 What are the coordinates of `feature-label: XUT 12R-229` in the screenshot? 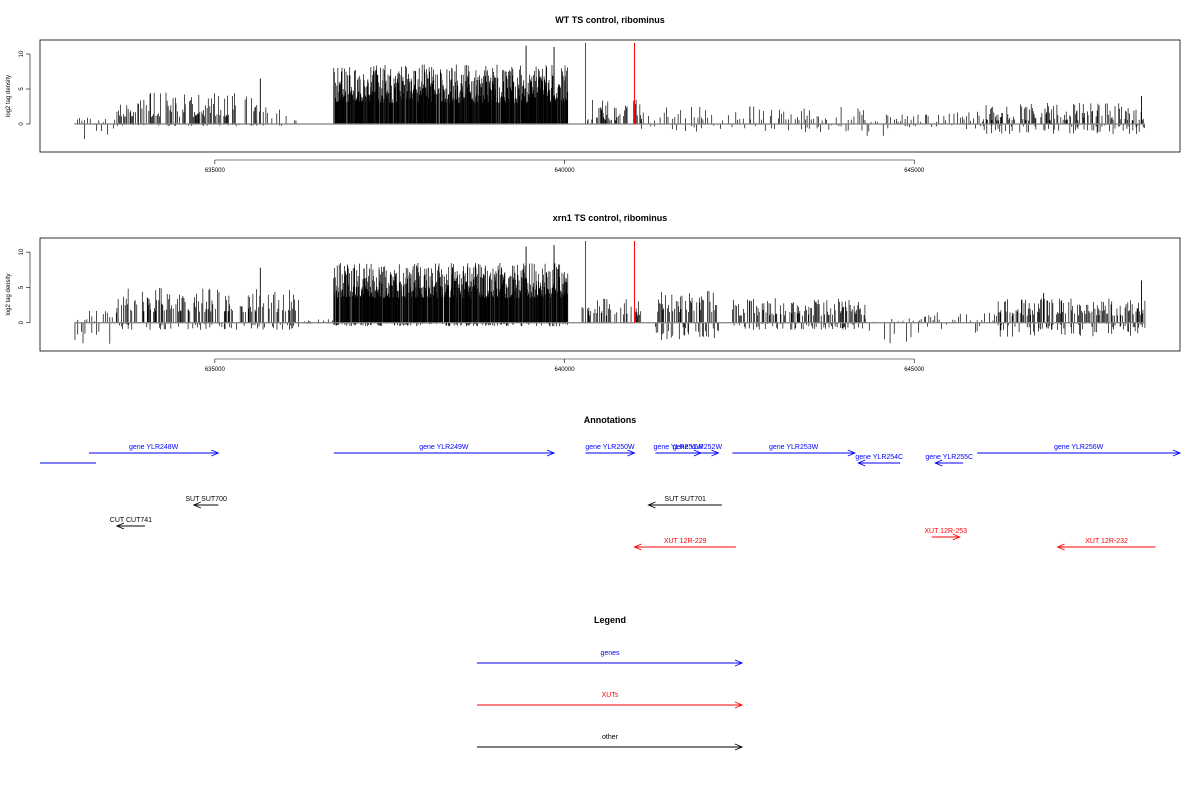 It's located at (685, 541).